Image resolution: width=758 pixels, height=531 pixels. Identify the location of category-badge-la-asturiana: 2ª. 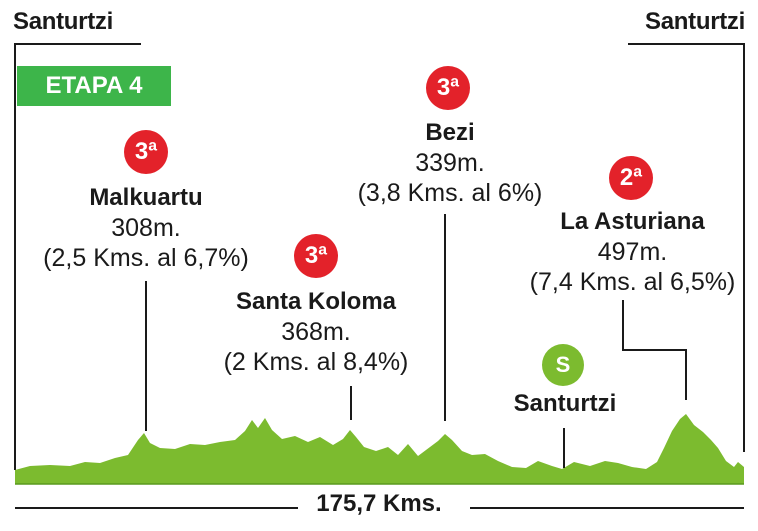
(631, 178).